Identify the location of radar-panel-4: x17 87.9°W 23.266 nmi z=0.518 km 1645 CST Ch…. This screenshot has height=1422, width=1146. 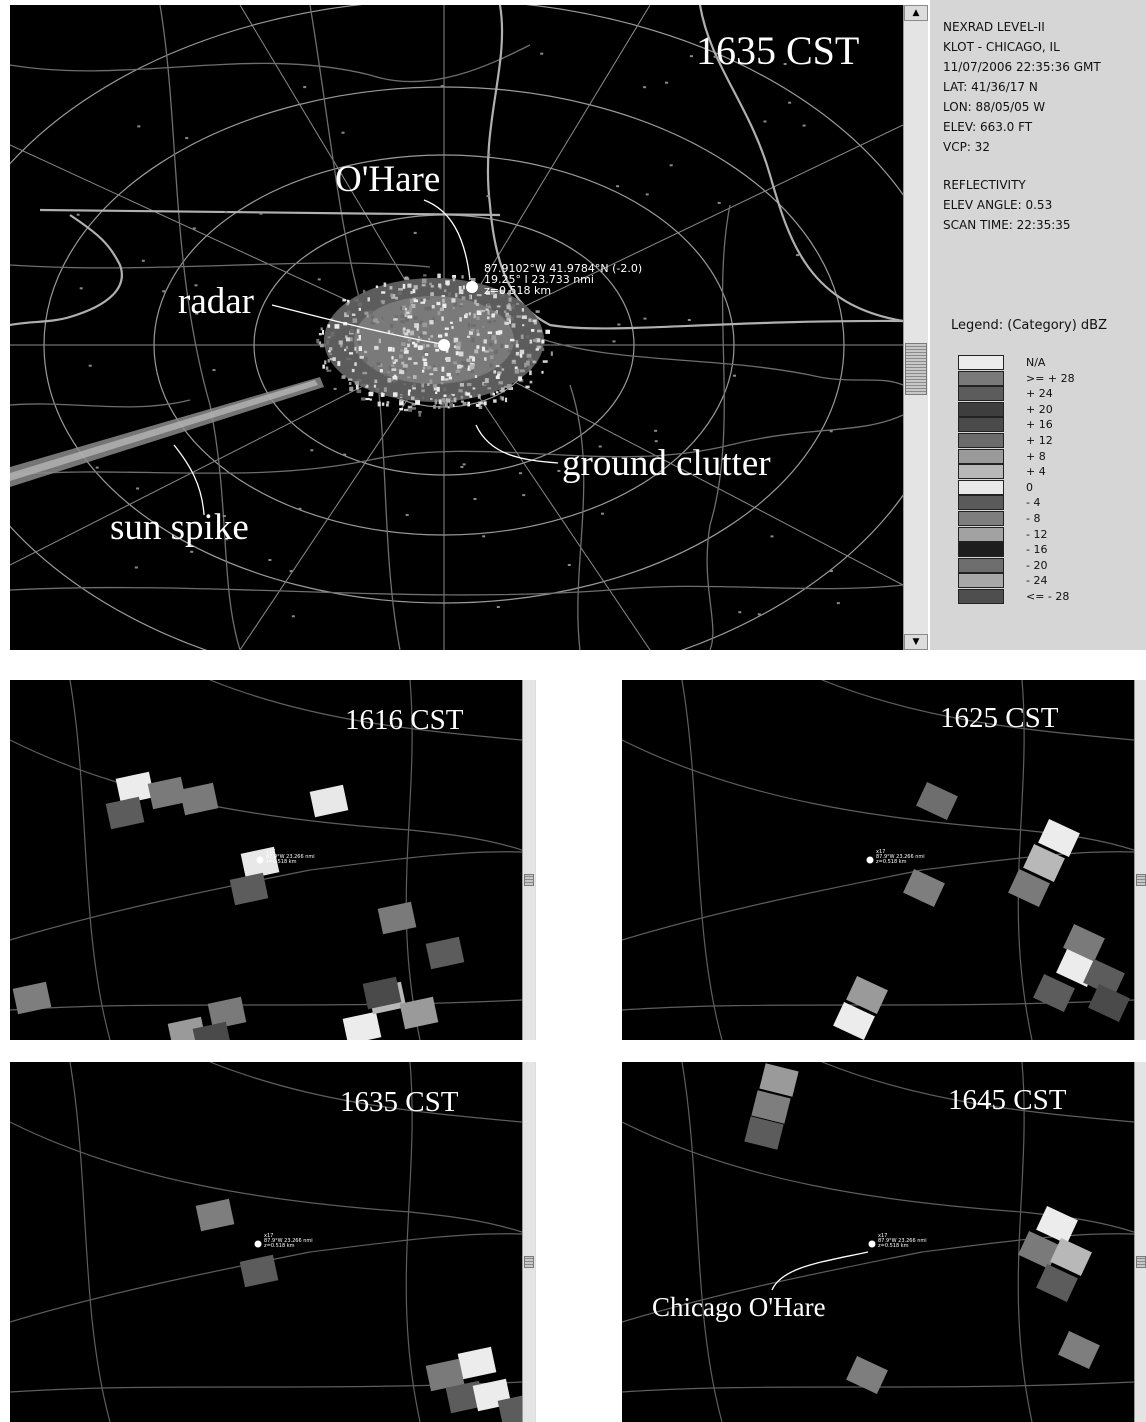
(878, 1242).